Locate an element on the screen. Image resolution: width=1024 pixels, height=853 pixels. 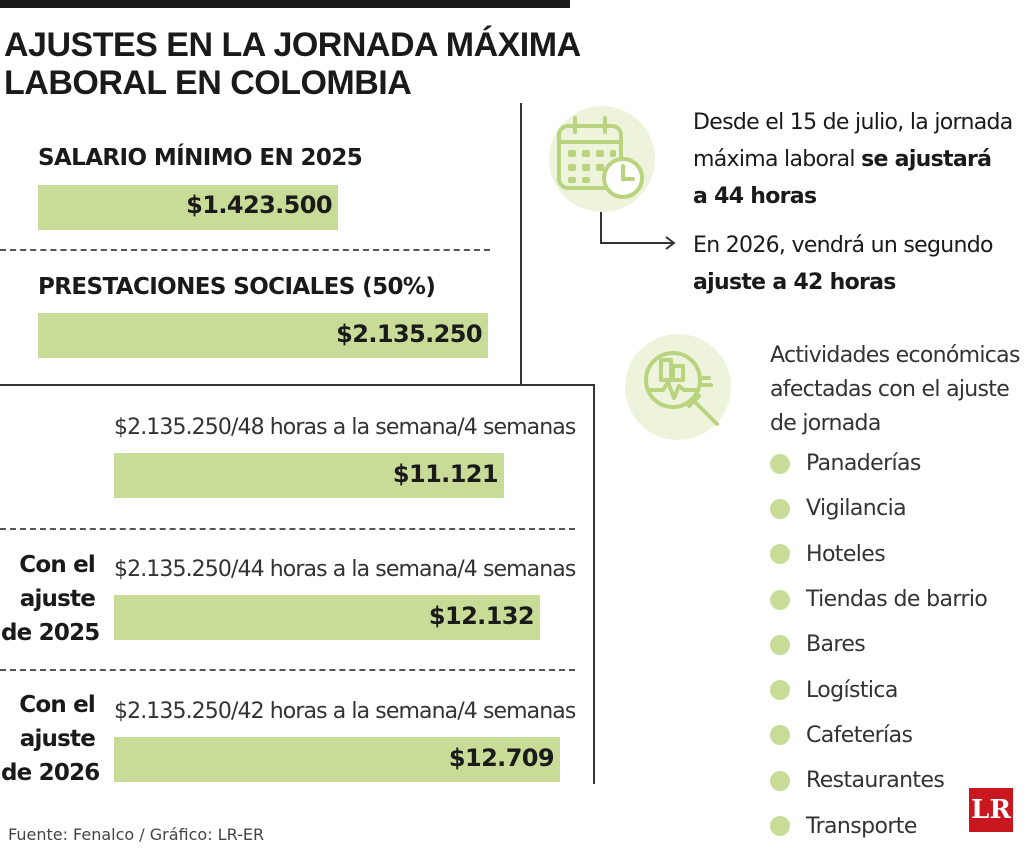
source-note: Fuente: Fenalco / Gráfico: LR-ER is located at coordinates (136, 834).